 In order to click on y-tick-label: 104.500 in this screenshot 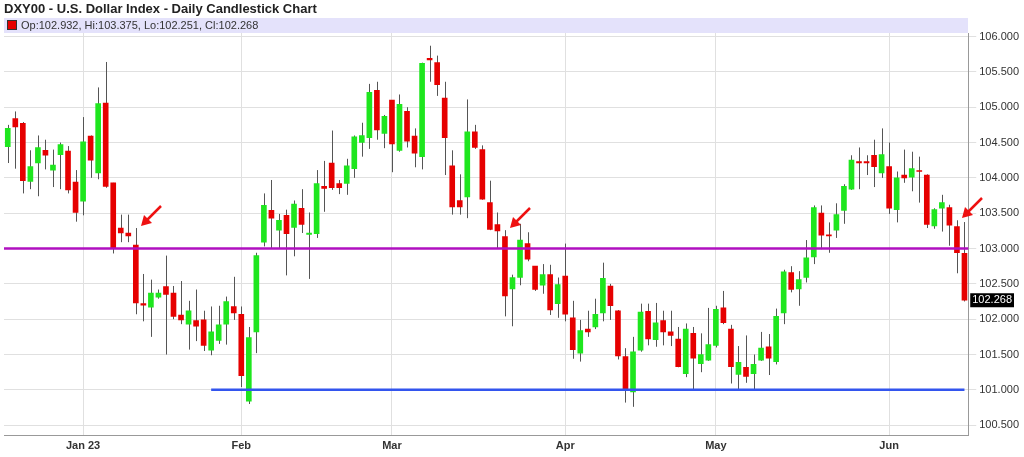, I will do `click(999, 141)`.